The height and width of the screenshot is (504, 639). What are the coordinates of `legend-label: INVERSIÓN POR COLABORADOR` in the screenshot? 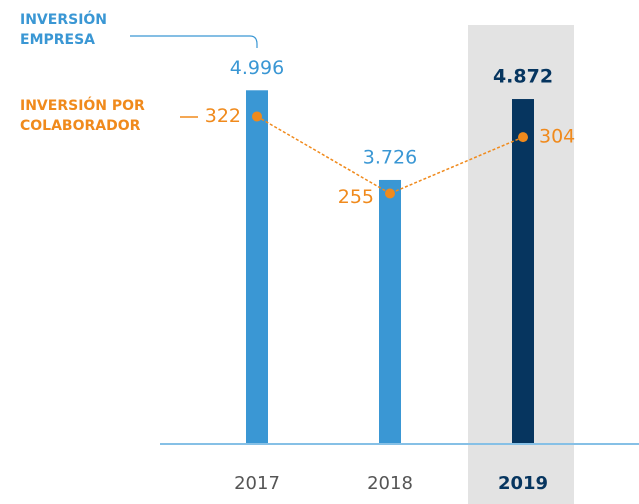 It's located at (82, 116).